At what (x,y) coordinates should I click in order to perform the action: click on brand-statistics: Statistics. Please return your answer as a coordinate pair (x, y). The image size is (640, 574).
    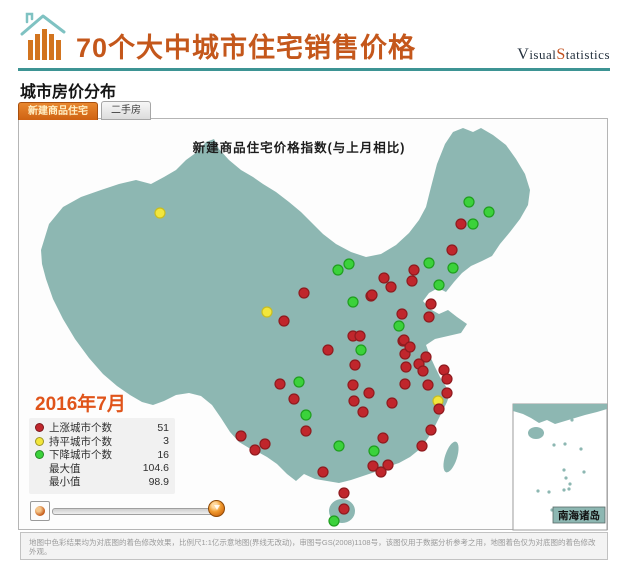
    Looking at the image, I should click on (583, 54).